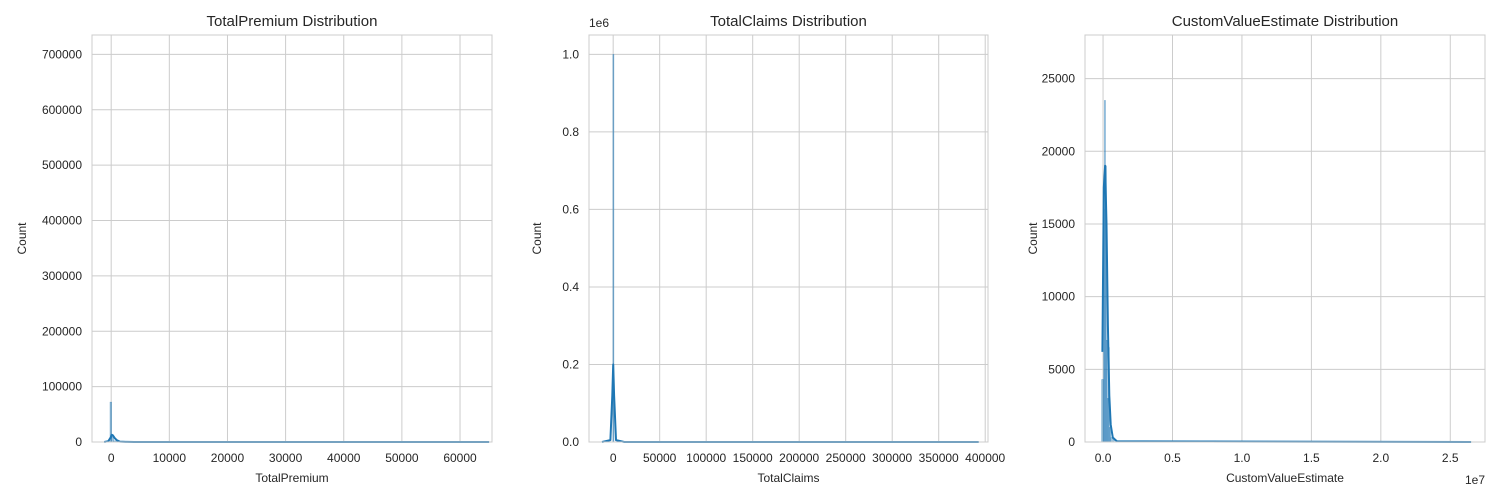  I want to click on y-tick-label: 700000, so click(62, 54).